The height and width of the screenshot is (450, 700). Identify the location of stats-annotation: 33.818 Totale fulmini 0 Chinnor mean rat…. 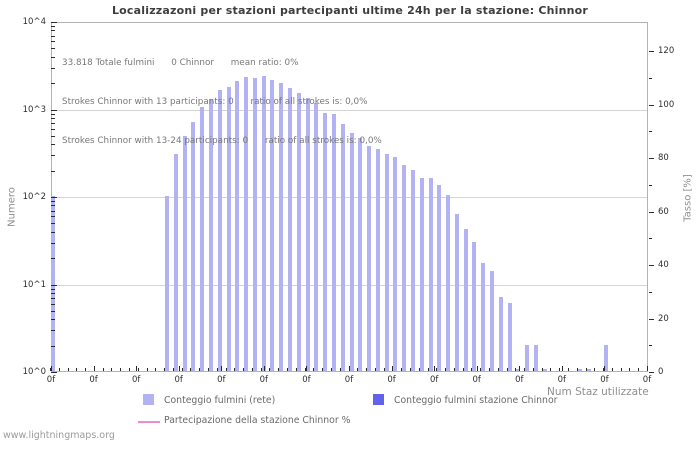
(222, 102).